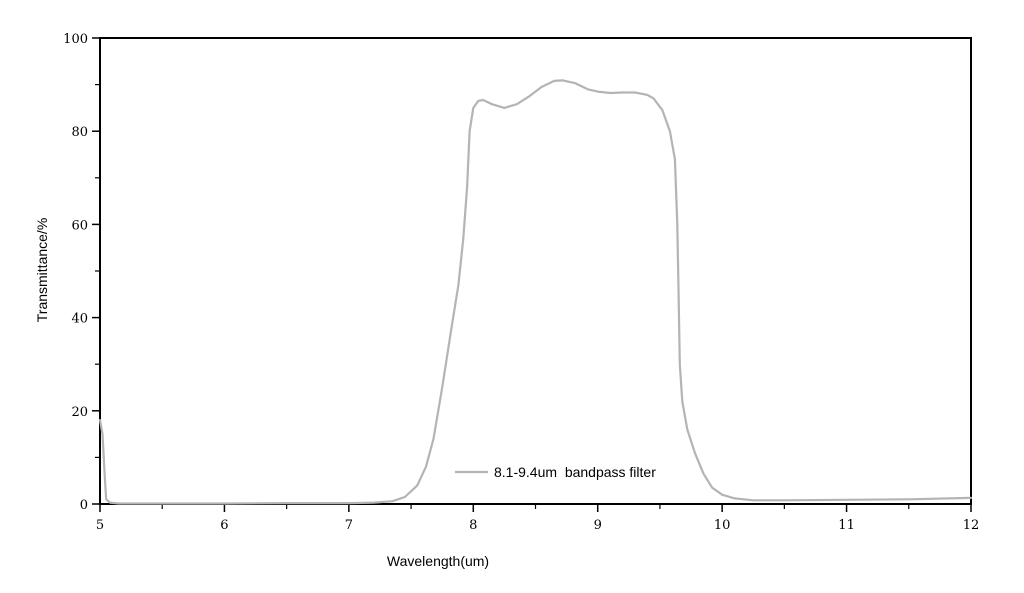  What do you see at coordinates (349, 525) in the screenshot?
I see `x-tick-label: 7` at bounding box center [349, 525].